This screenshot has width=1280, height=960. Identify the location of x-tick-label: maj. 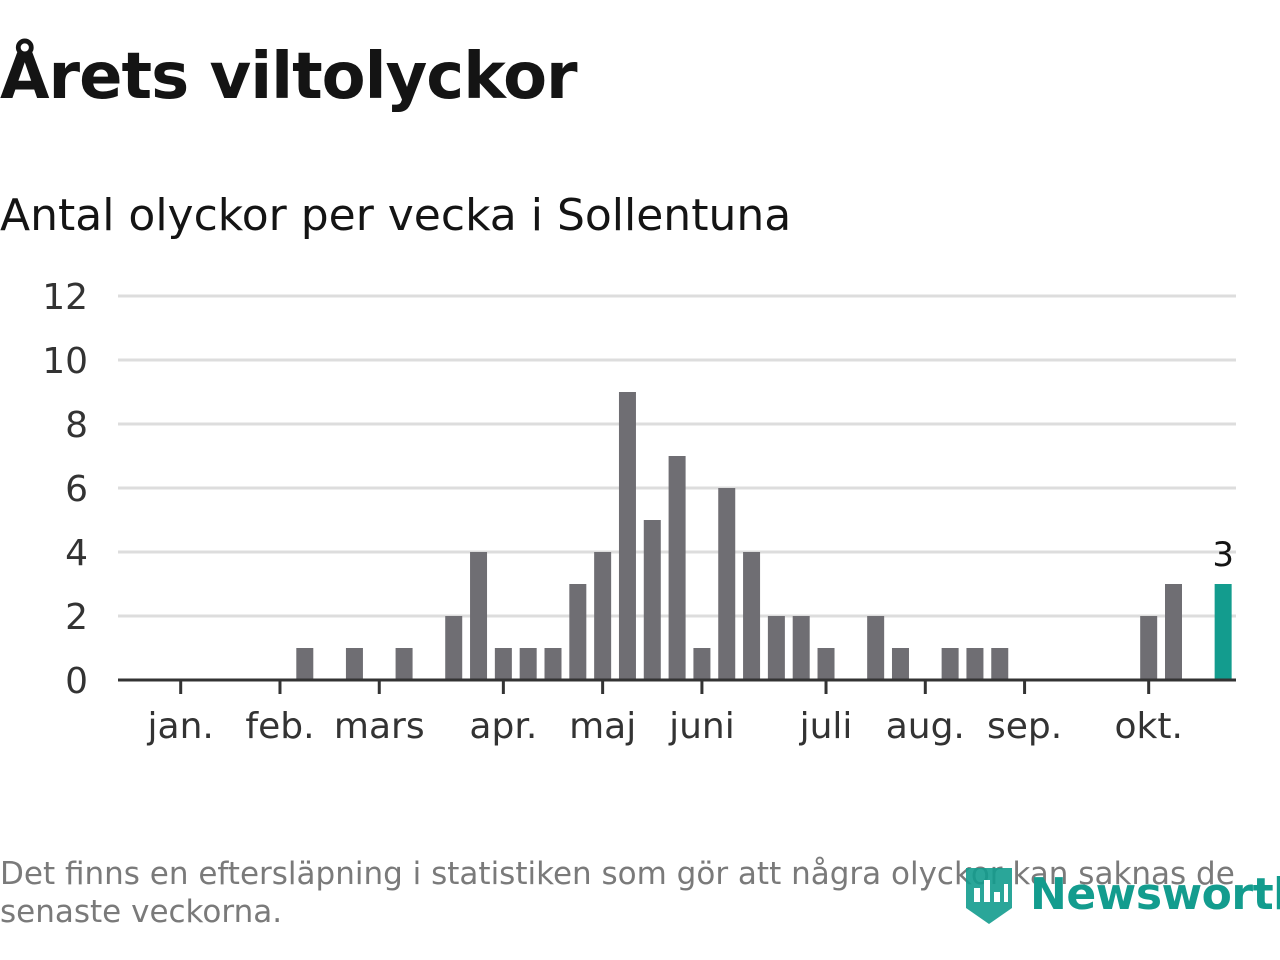
(602, 726).